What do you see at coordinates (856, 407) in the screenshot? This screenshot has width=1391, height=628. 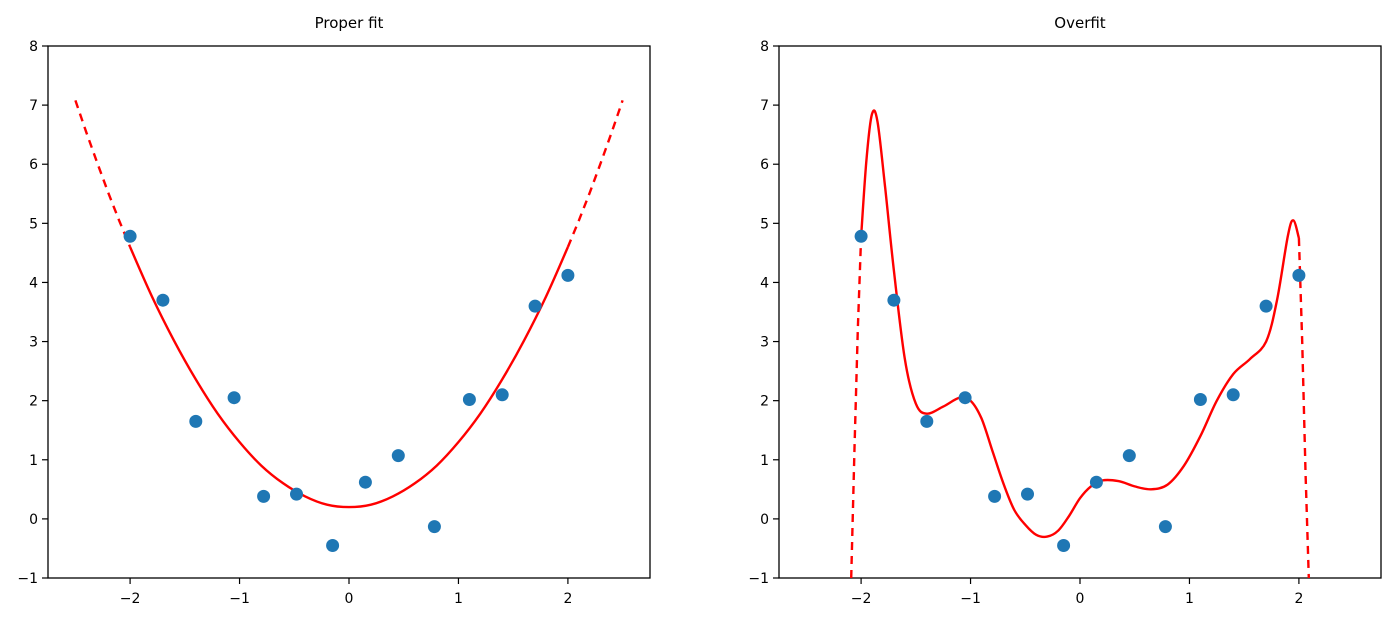 I see `overfit-extrapolation-dashed-left` at bounding box center [856, 407].